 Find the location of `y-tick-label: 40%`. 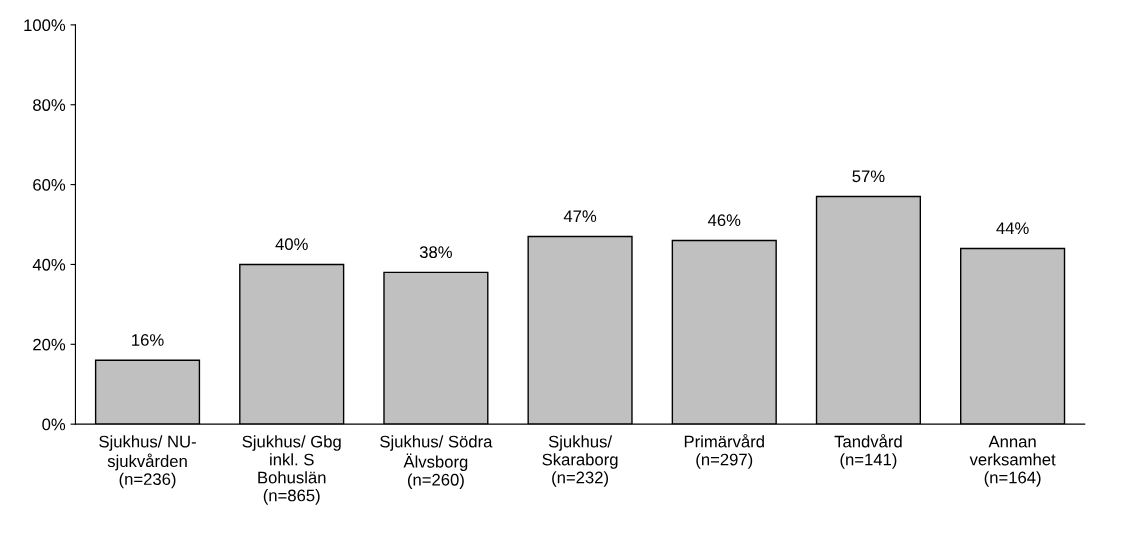

y-tick-label: 40% is located at coordinates (49, 264).